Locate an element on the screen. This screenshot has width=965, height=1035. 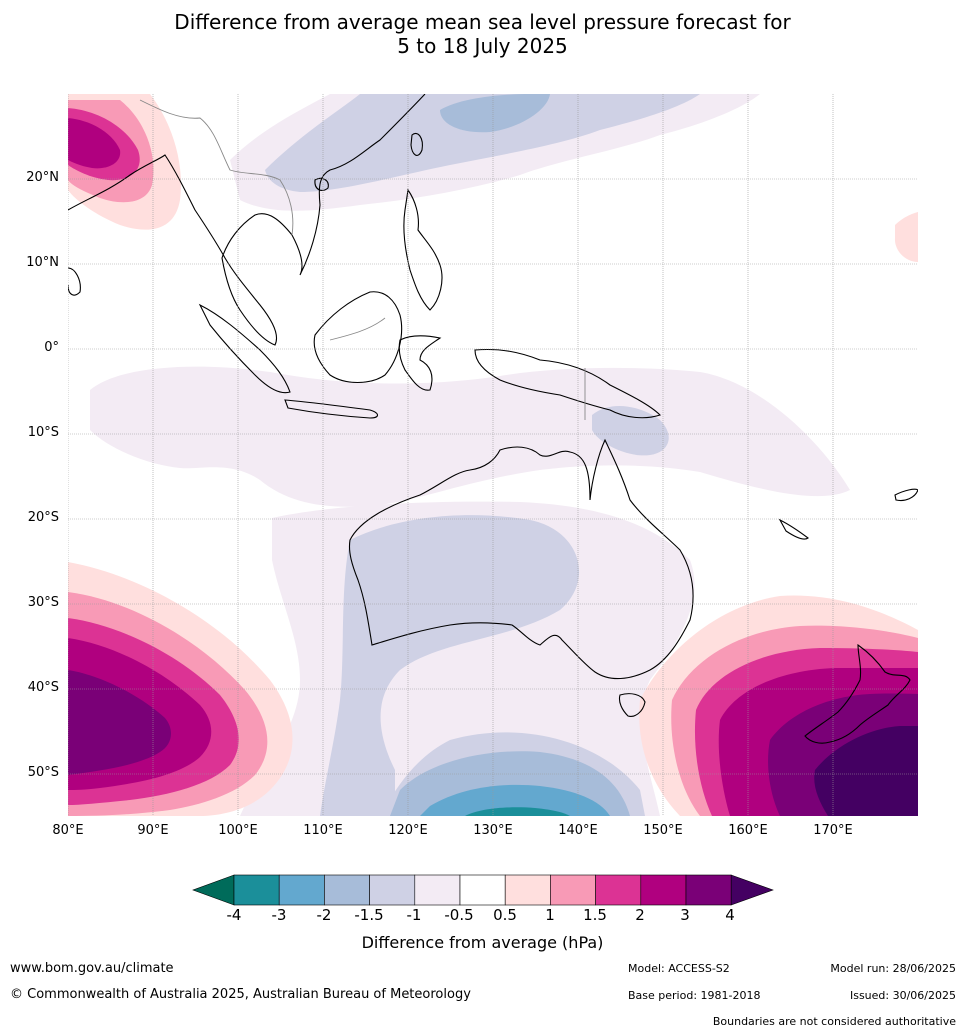
colorbar-tick-label: 1 is located at coordinates (550, 915).